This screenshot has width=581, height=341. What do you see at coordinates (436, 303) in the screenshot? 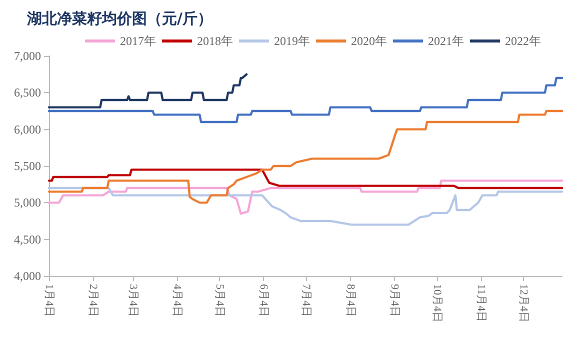
I see `x-tick-label: 10月4日` at bounding box center [436, 303].